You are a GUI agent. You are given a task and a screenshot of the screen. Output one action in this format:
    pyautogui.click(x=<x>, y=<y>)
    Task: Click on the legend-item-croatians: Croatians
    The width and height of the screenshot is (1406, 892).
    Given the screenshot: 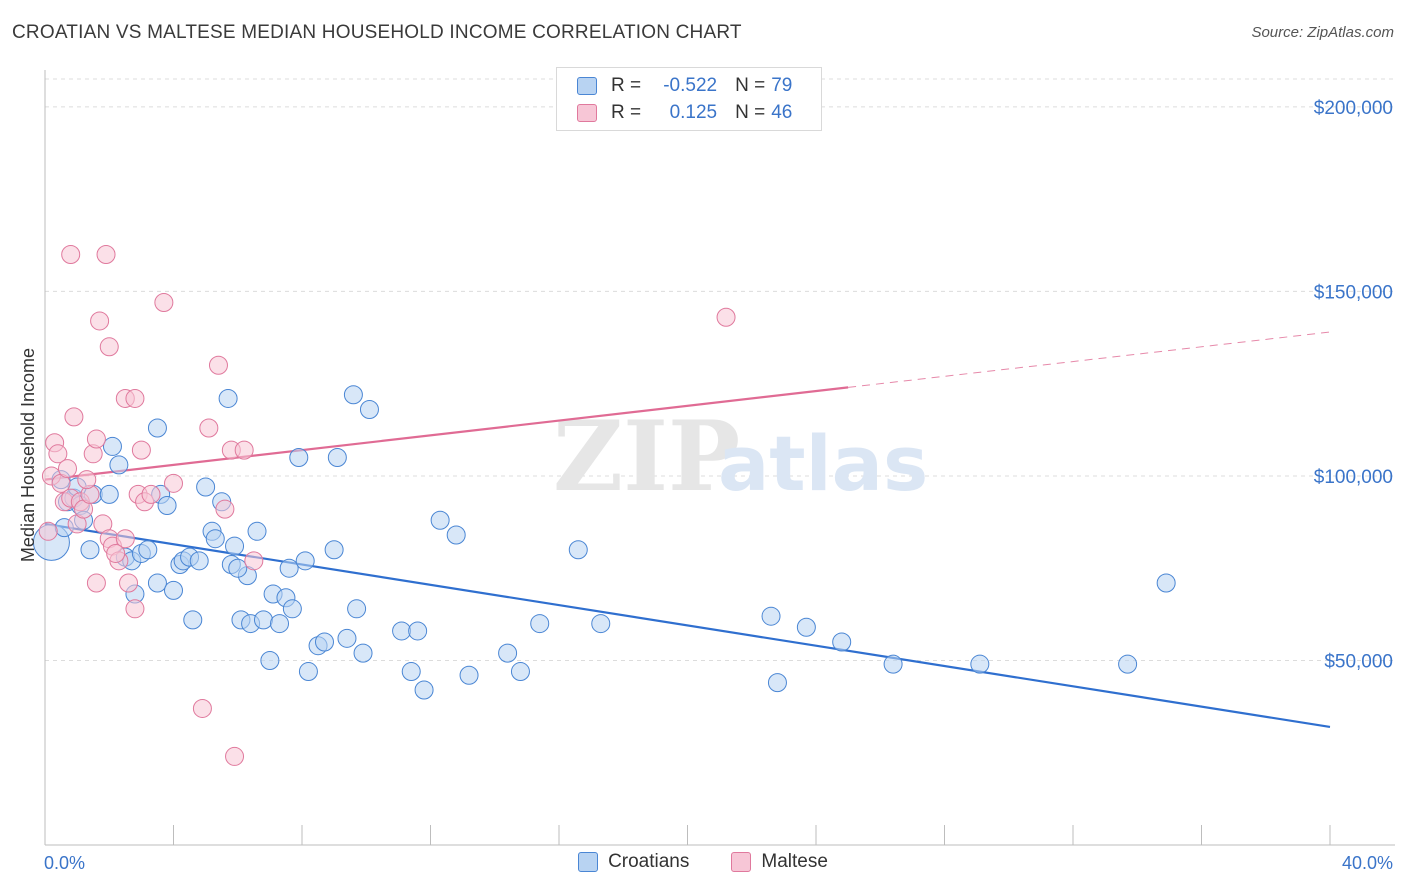 What is the action you would take?
    pyautogui.click(x=633, y=862)
    